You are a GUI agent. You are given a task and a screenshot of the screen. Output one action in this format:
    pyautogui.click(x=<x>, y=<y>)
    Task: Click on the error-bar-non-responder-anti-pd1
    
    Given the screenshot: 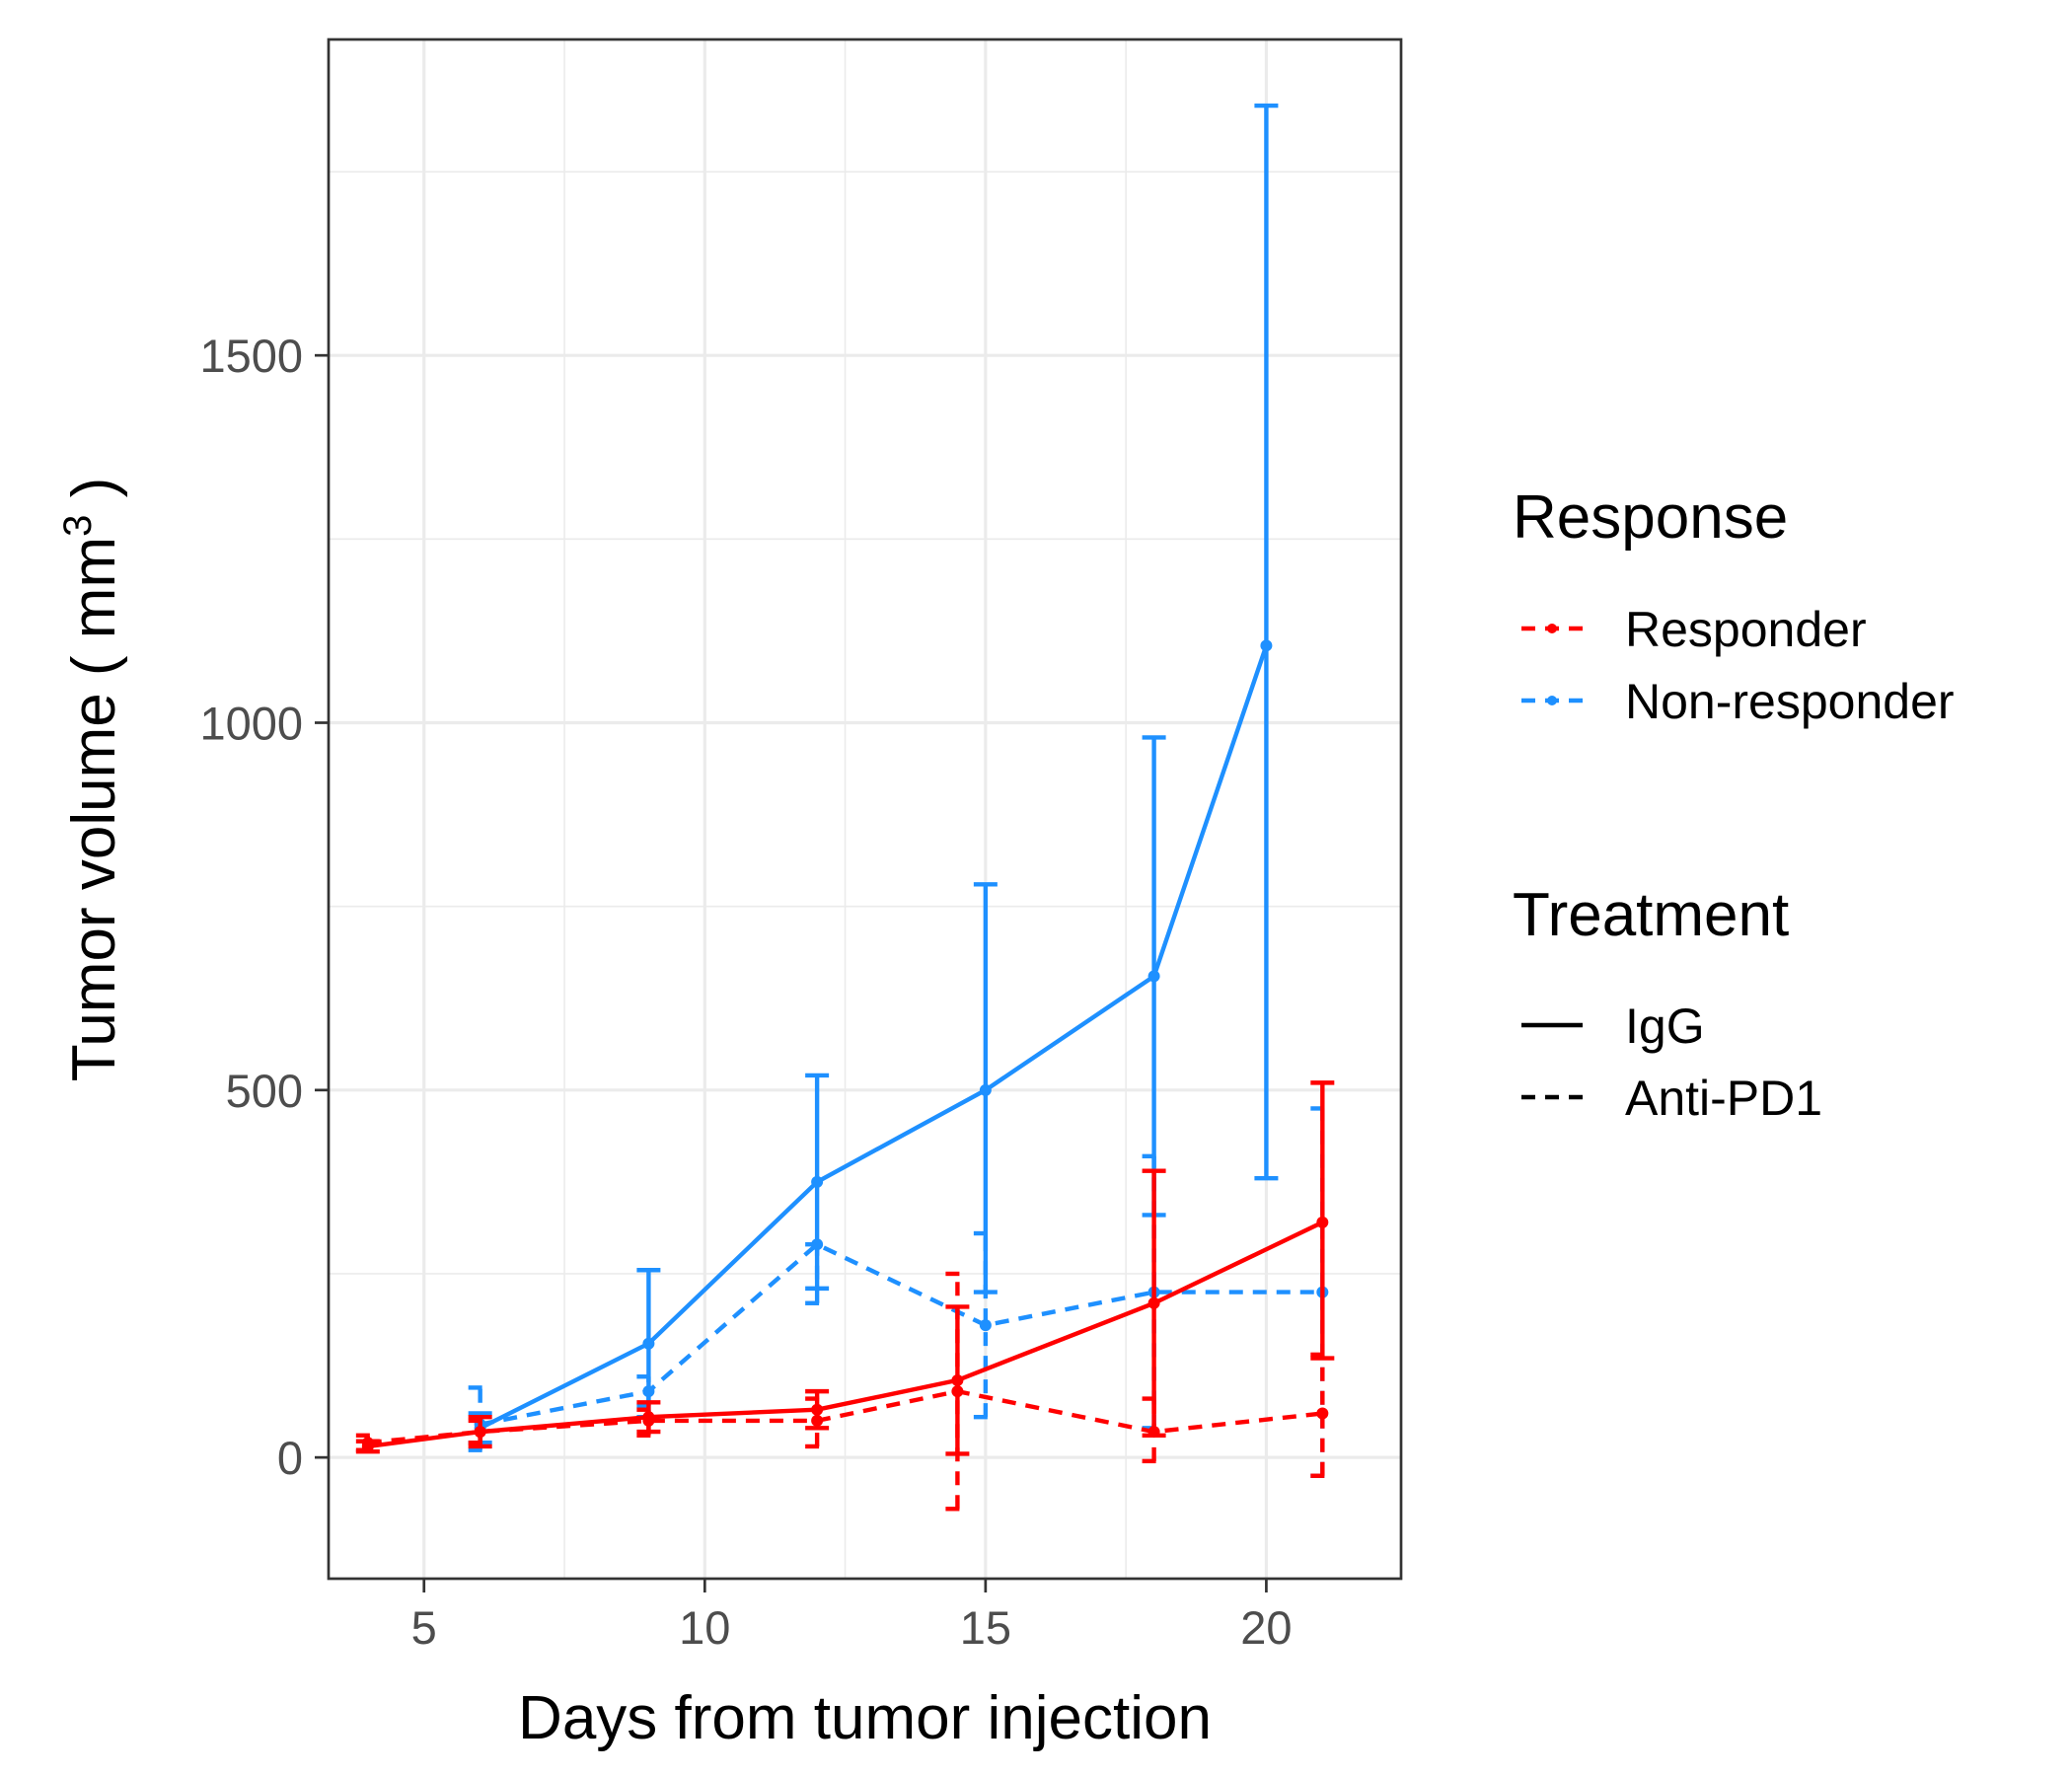 What is the action you would take?
    pyautogui.click(x=986, y=1325)
    